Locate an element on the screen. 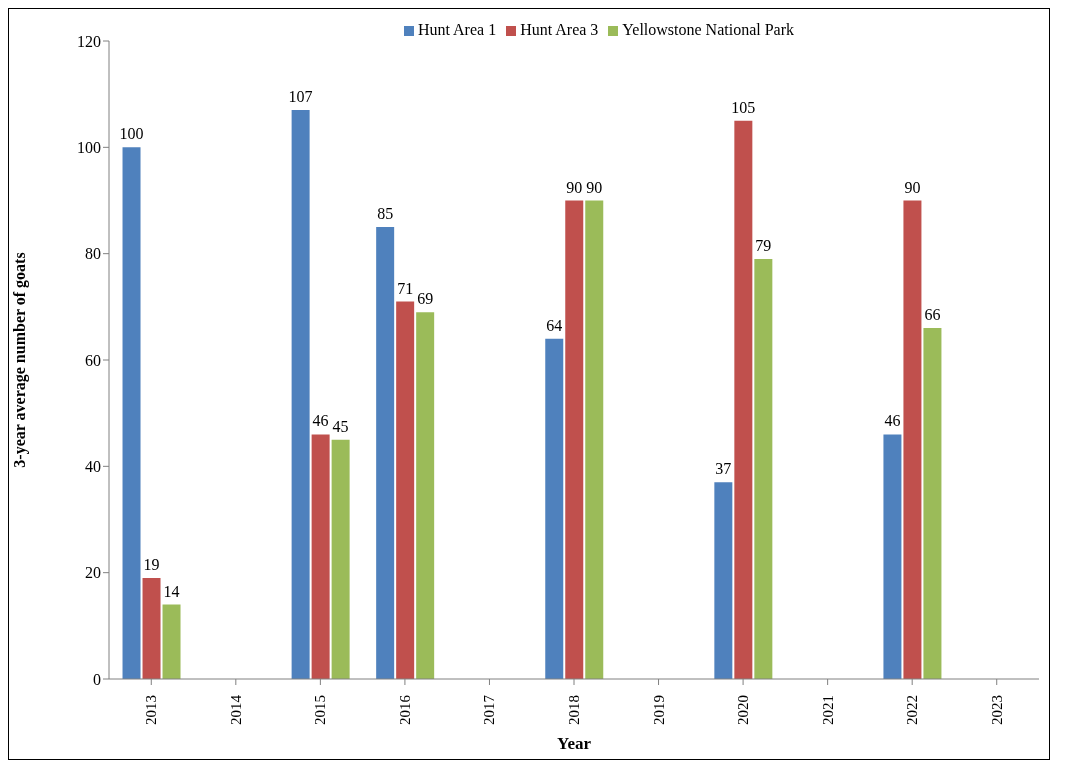 The height and width of the screenshot is (779, 1068). x-tick-label: 2023 is located at coordinates (996, 710).